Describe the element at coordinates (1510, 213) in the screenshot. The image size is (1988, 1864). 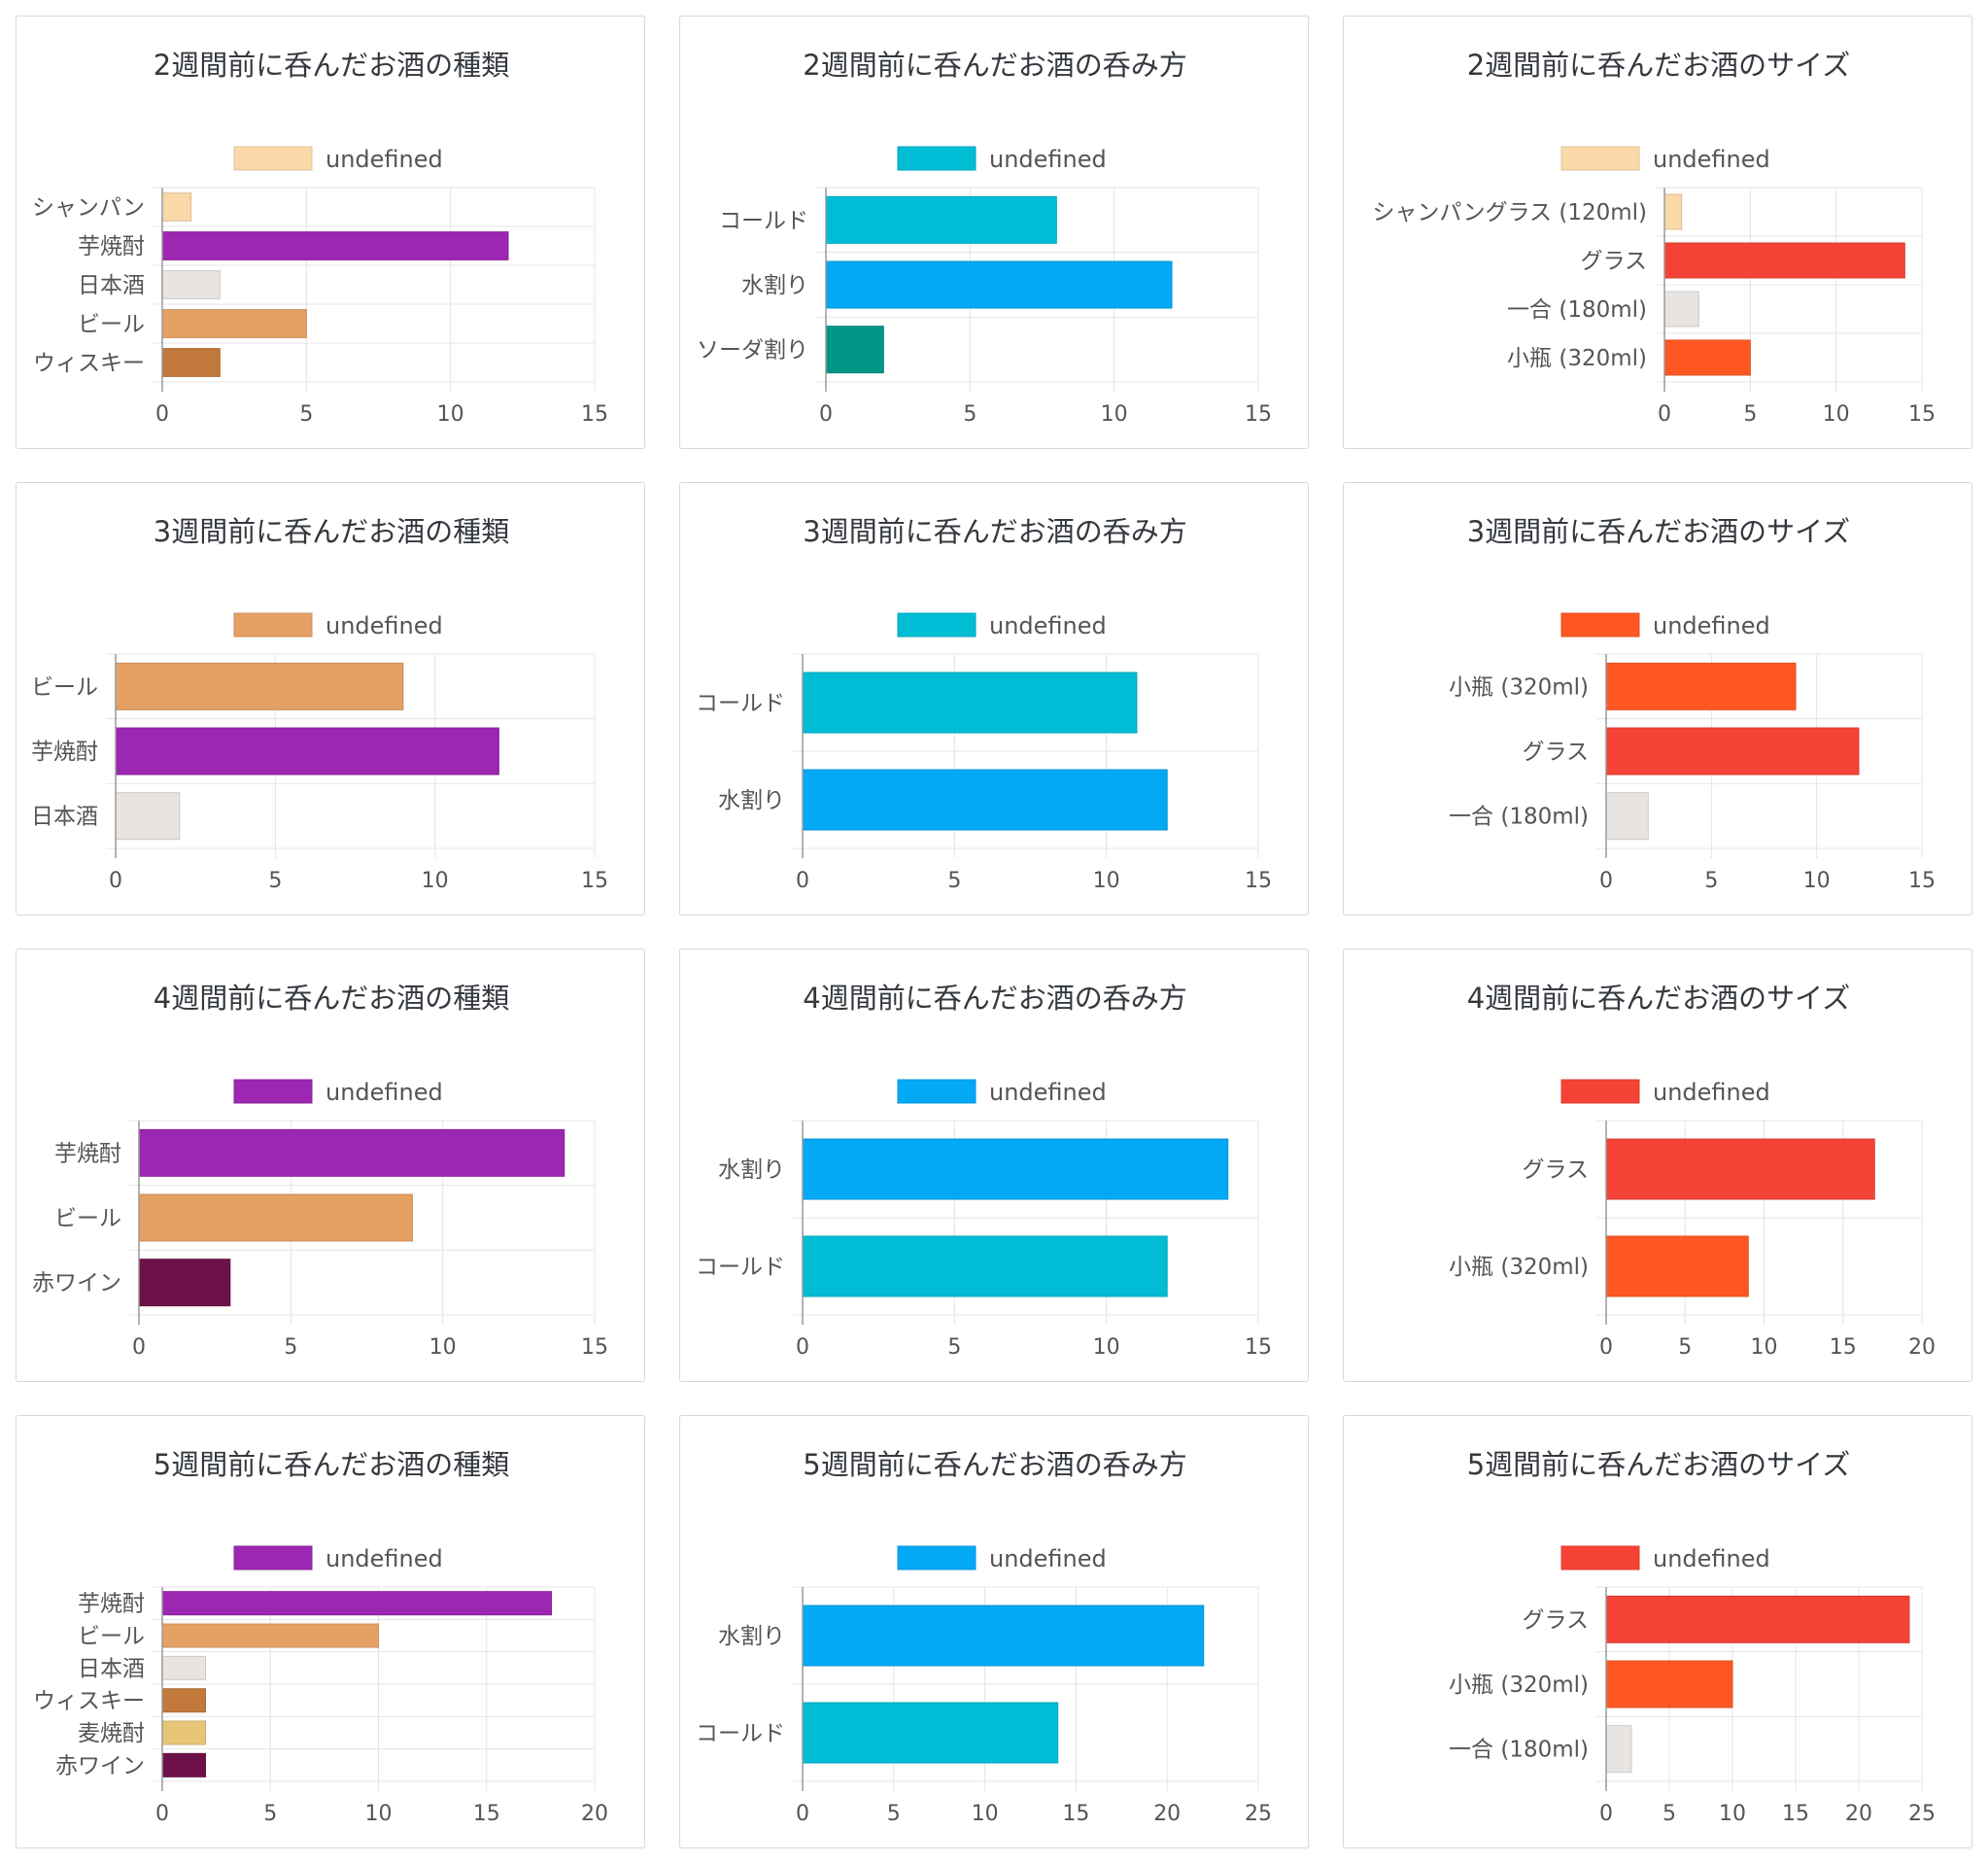
I see `category-label: シャンパングラス (120ml)` at that location.